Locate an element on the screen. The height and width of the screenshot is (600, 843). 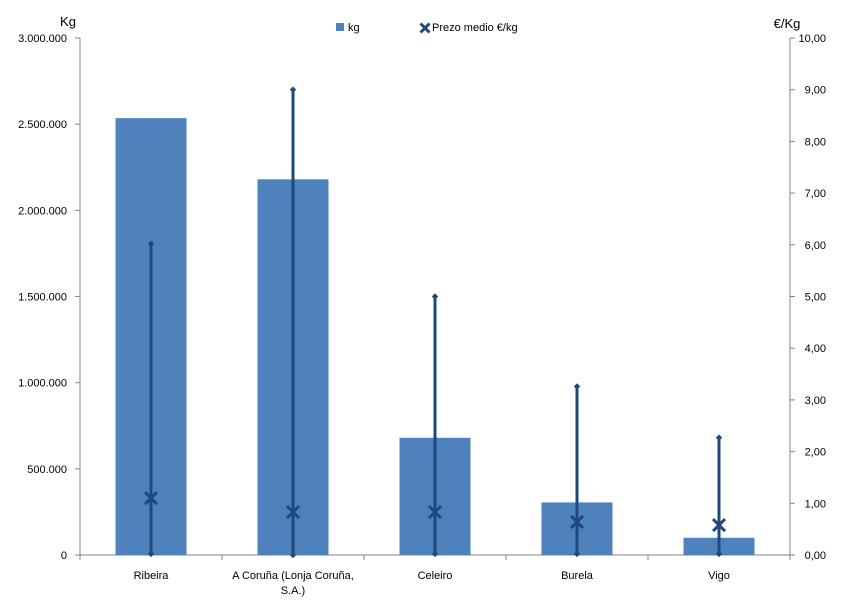
right-tick-label: 3,00 is located at coordinates (815, 401).